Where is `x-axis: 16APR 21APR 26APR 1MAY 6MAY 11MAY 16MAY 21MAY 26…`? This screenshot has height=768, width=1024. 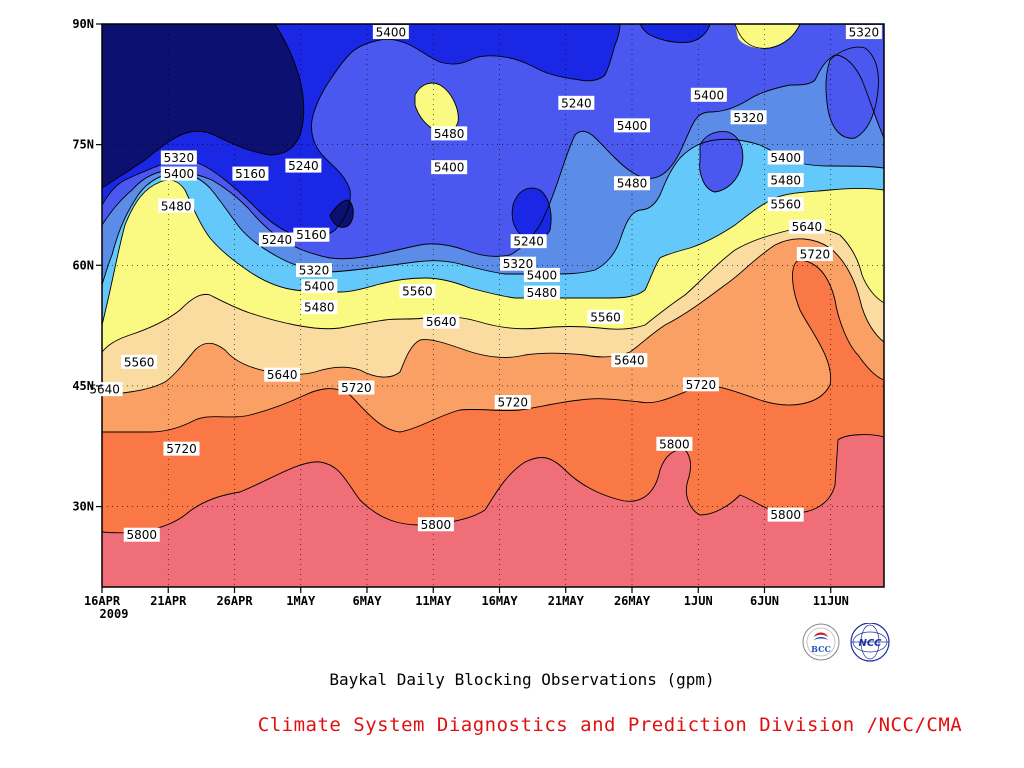
x-axis: 16APR 21APR 26APR 1MAY 6MAY 11MAY 16MAY 21MAY 26… is located at coordinates (466, 604).